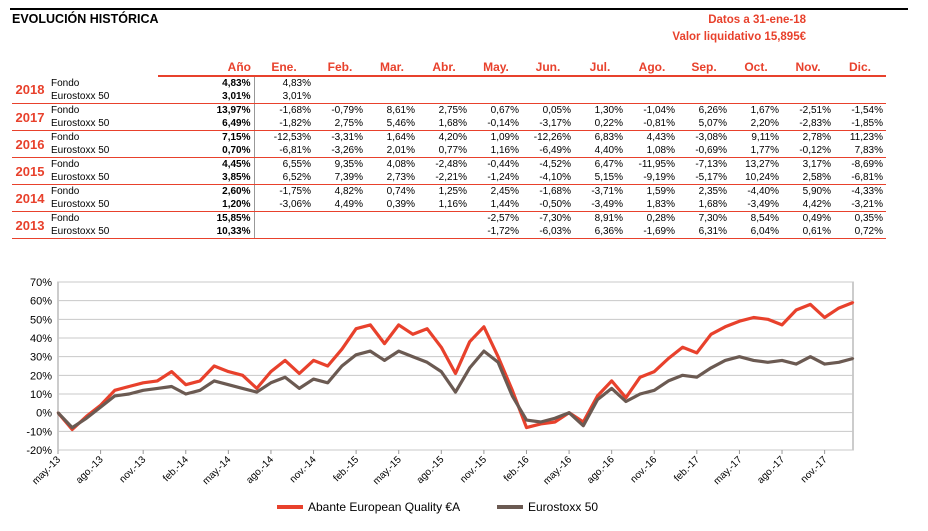 The image size is (928, 531). Describe the element at coordinates (600, 124) in the screenshot. I see `month-return-cell: 0,22%` at that location.